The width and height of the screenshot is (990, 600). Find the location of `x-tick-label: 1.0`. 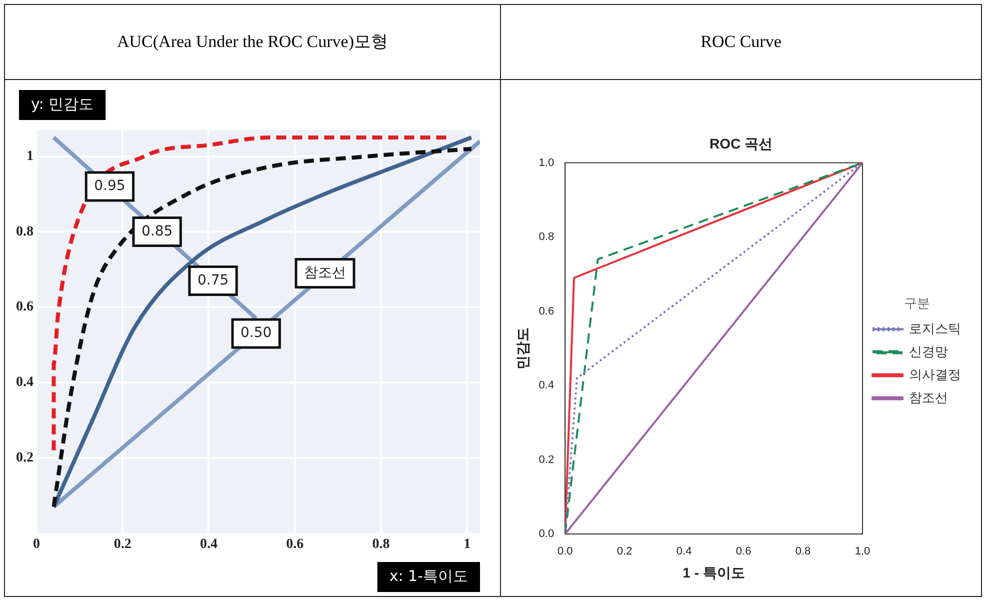

x-tick-label: 1.0 is located at coordinates (862, 552).